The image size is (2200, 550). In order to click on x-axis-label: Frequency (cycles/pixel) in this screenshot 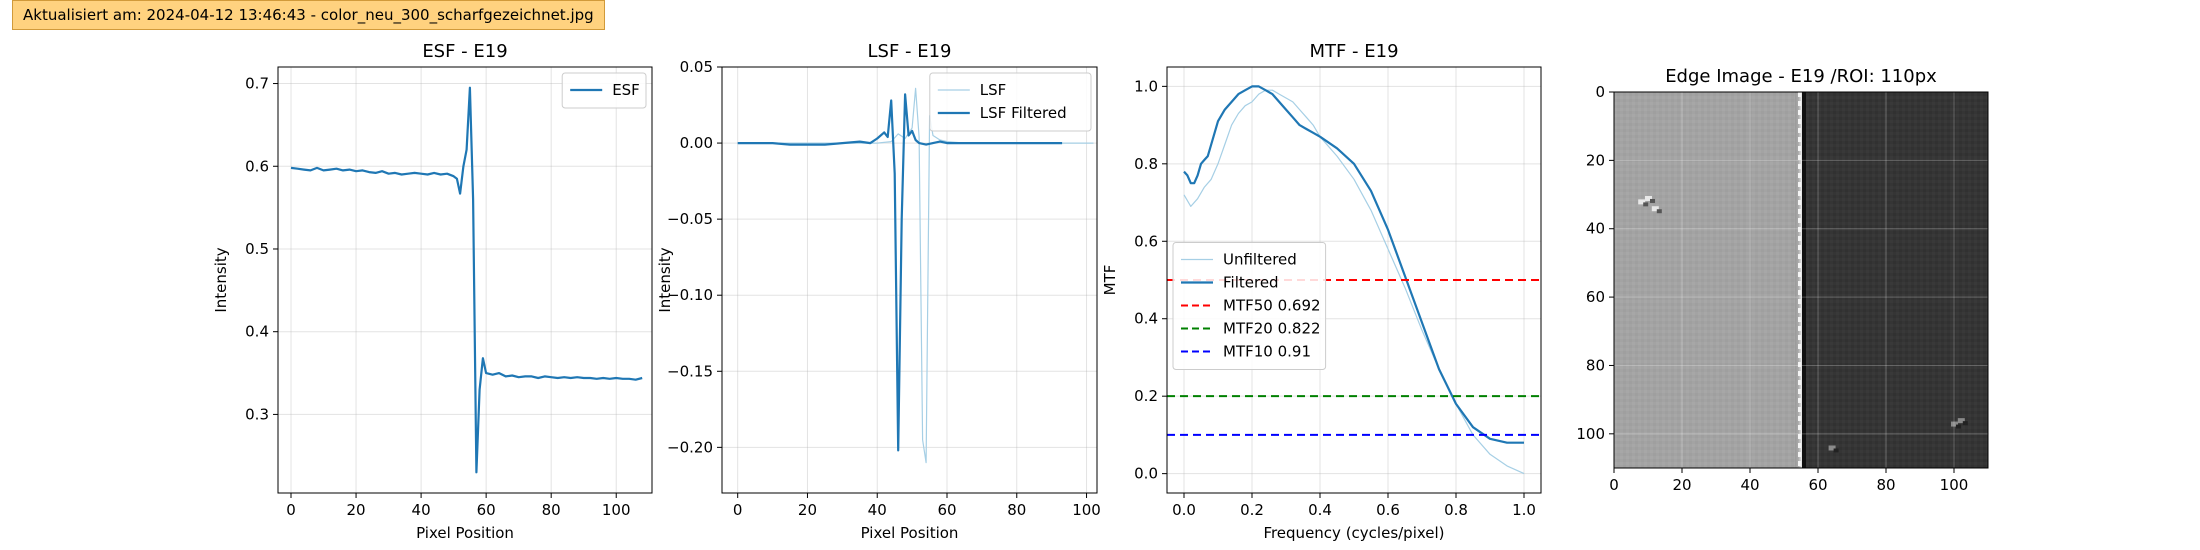, I will do `click(1353, 533)`.